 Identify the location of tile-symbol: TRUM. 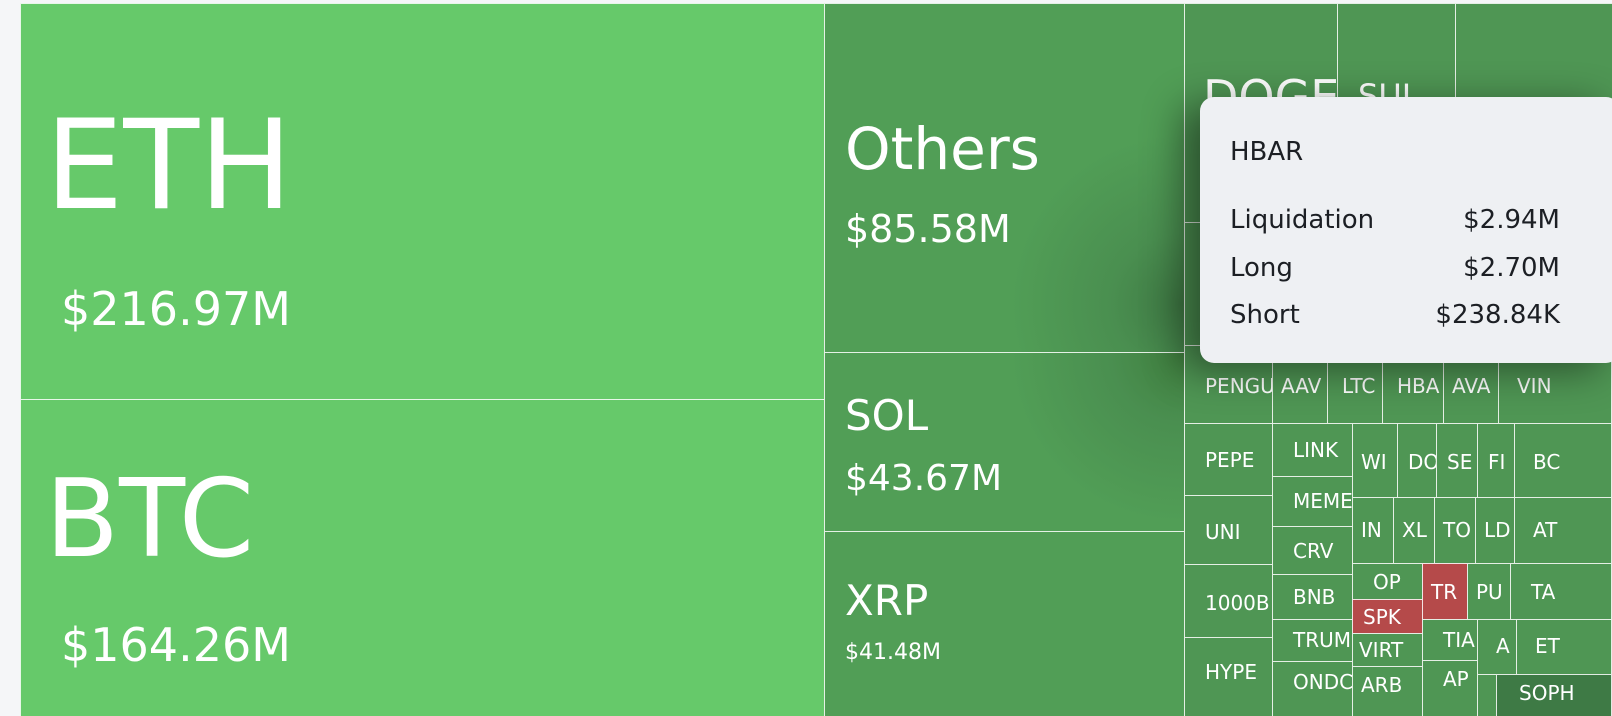
(1322, 640).